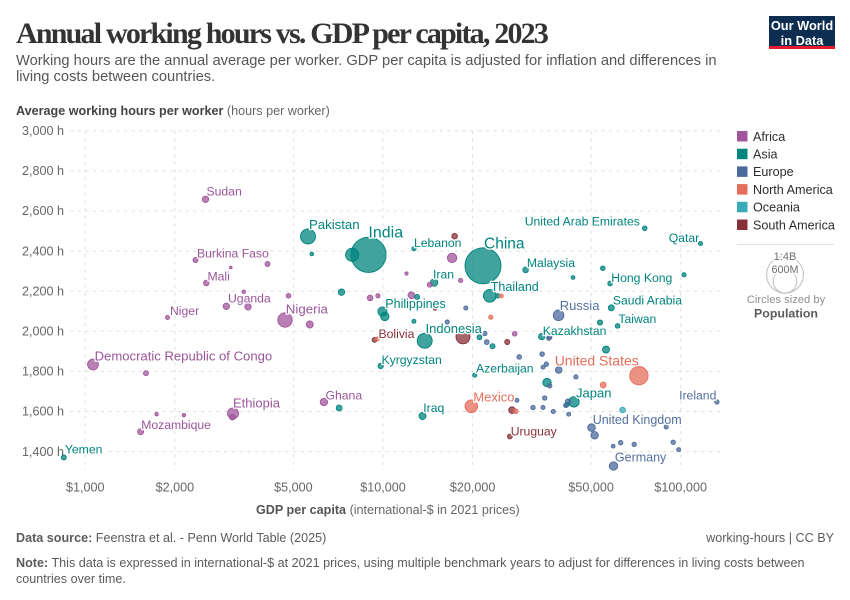  Describe the element at coordinates (43, 211) in the screenshot. I see `svg-text: 2,600 h` at that location.